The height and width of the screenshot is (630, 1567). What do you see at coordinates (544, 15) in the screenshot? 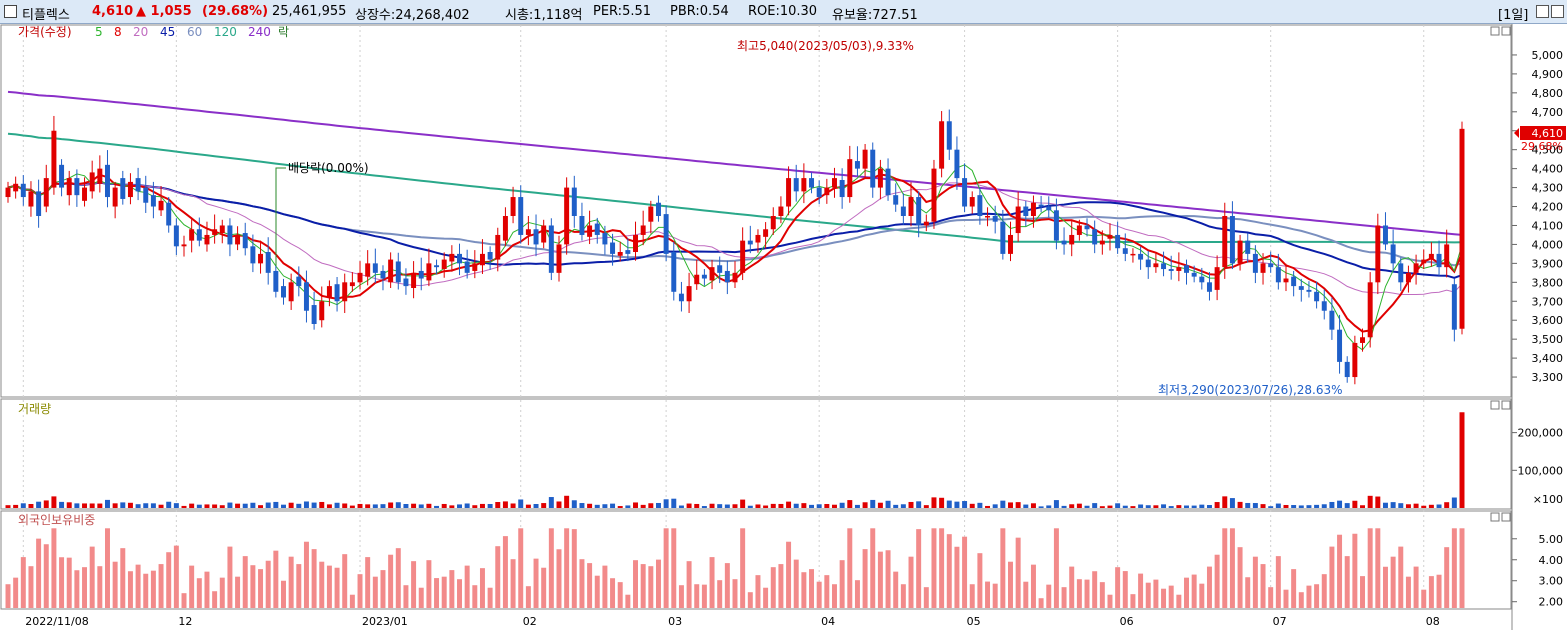
I see `market-cap: 시총:1,118억` at bounding box center [544, 15].